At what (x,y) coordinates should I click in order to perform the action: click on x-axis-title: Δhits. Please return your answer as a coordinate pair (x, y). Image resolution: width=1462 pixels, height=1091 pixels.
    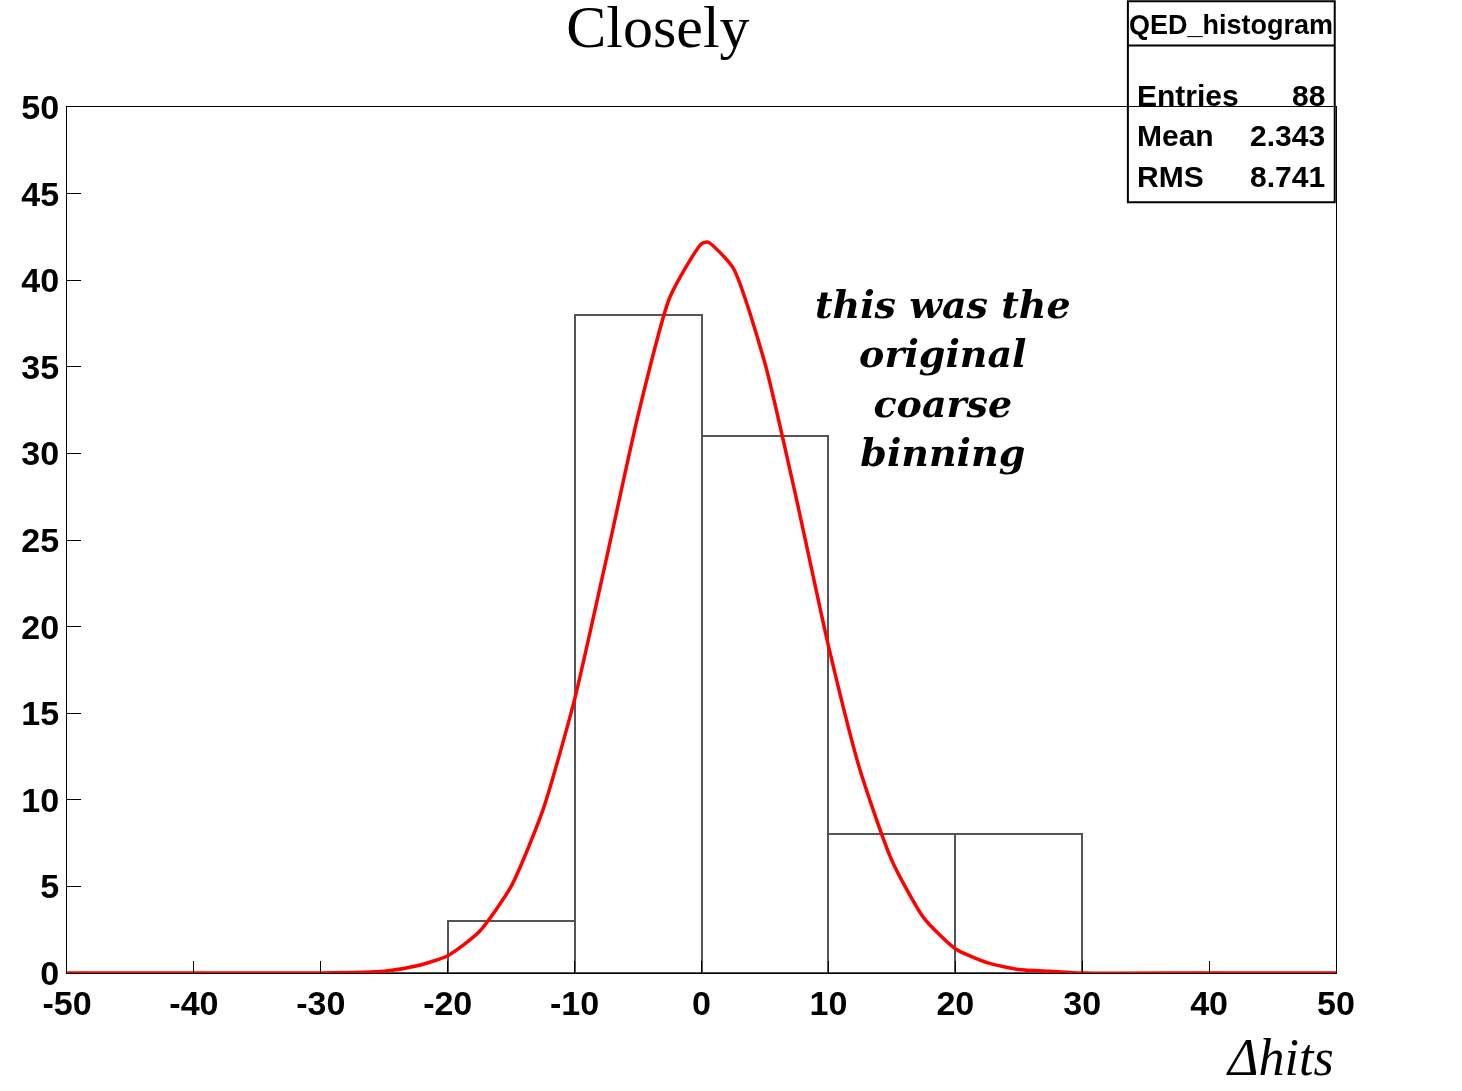
    Looking at the image, I should click on (1280, 1057).